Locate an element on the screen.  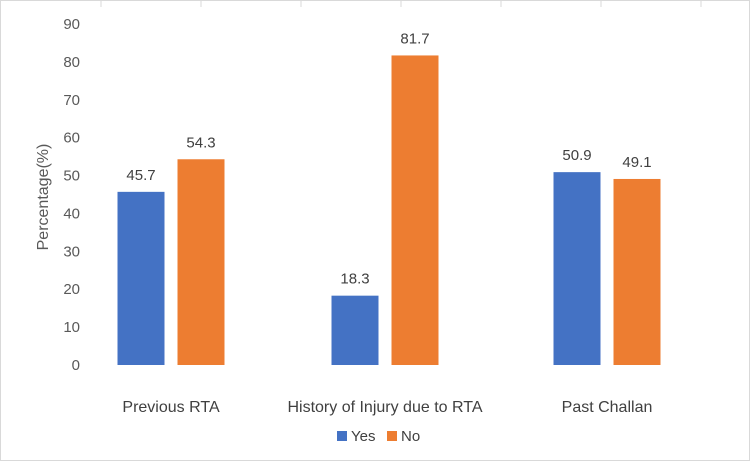
data-label: 81.7 is located at coordinates (414, 38).